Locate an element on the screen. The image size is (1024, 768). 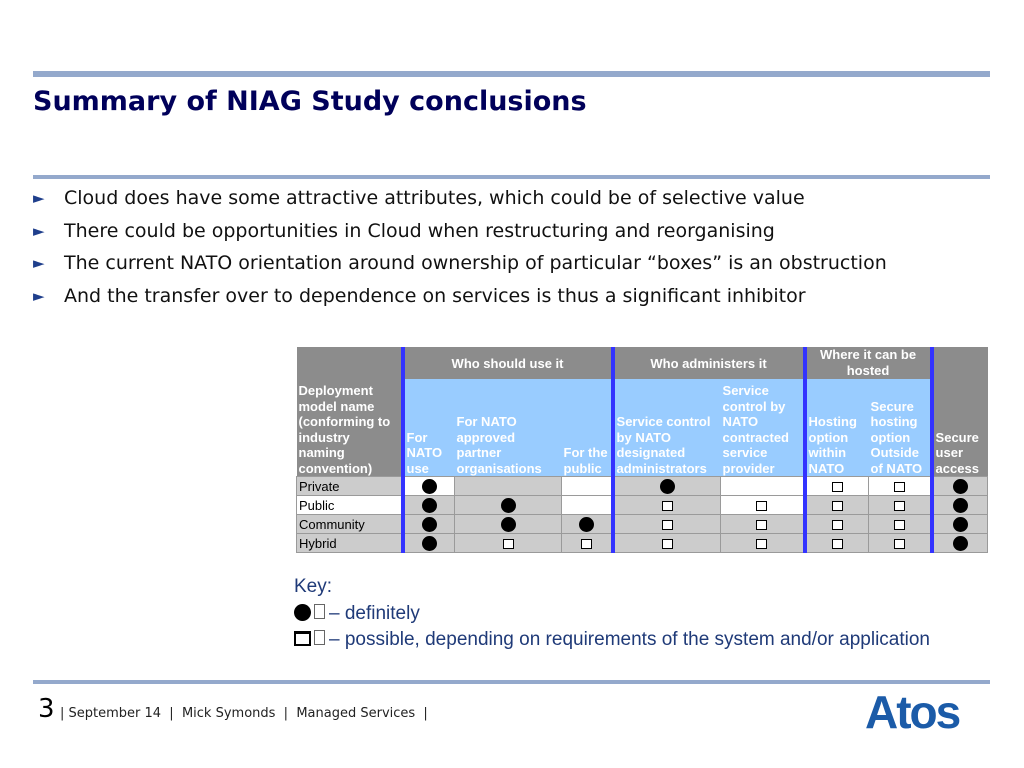
group-header-who-use: Who should use it is located at coordinates (506, 363).